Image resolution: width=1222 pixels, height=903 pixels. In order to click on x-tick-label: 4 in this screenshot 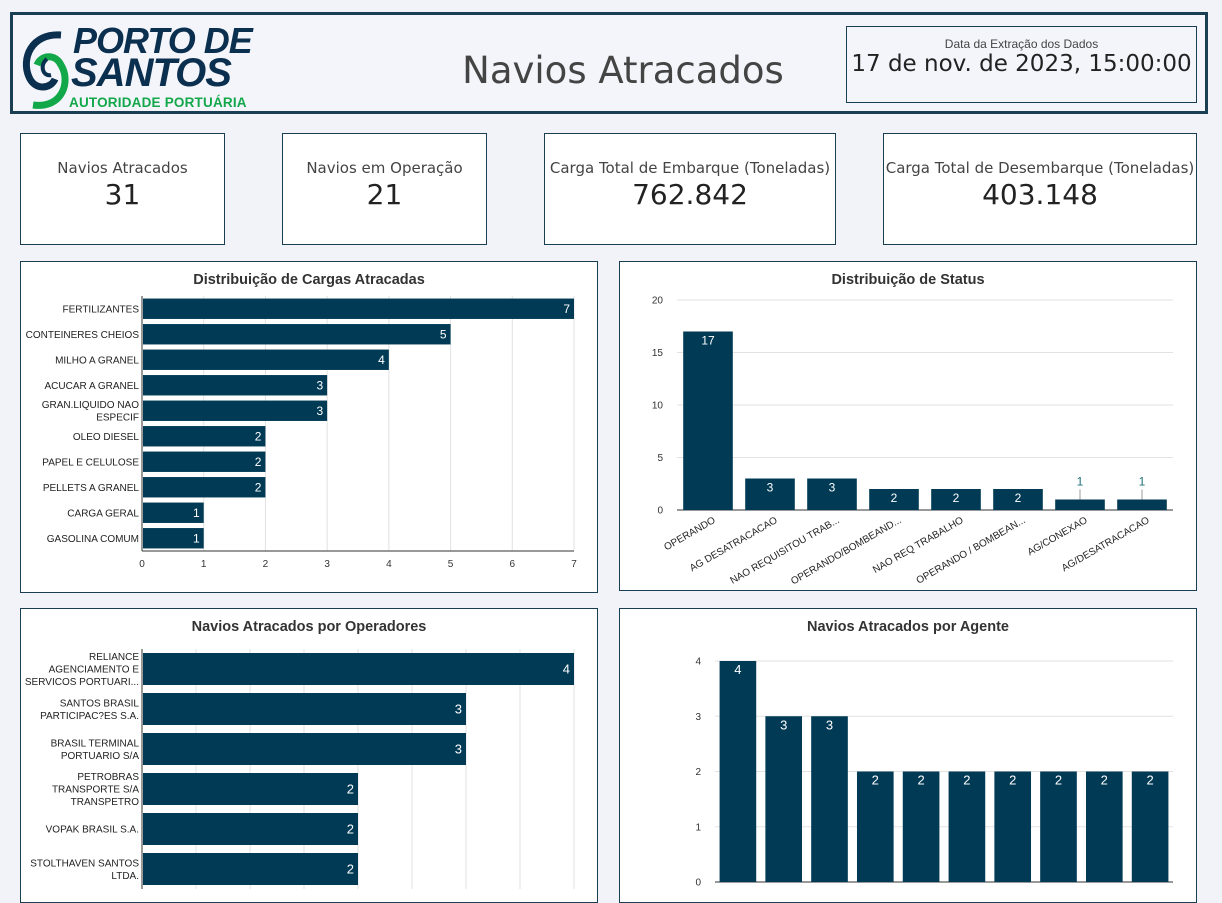, I will do `click(389, 564)`.